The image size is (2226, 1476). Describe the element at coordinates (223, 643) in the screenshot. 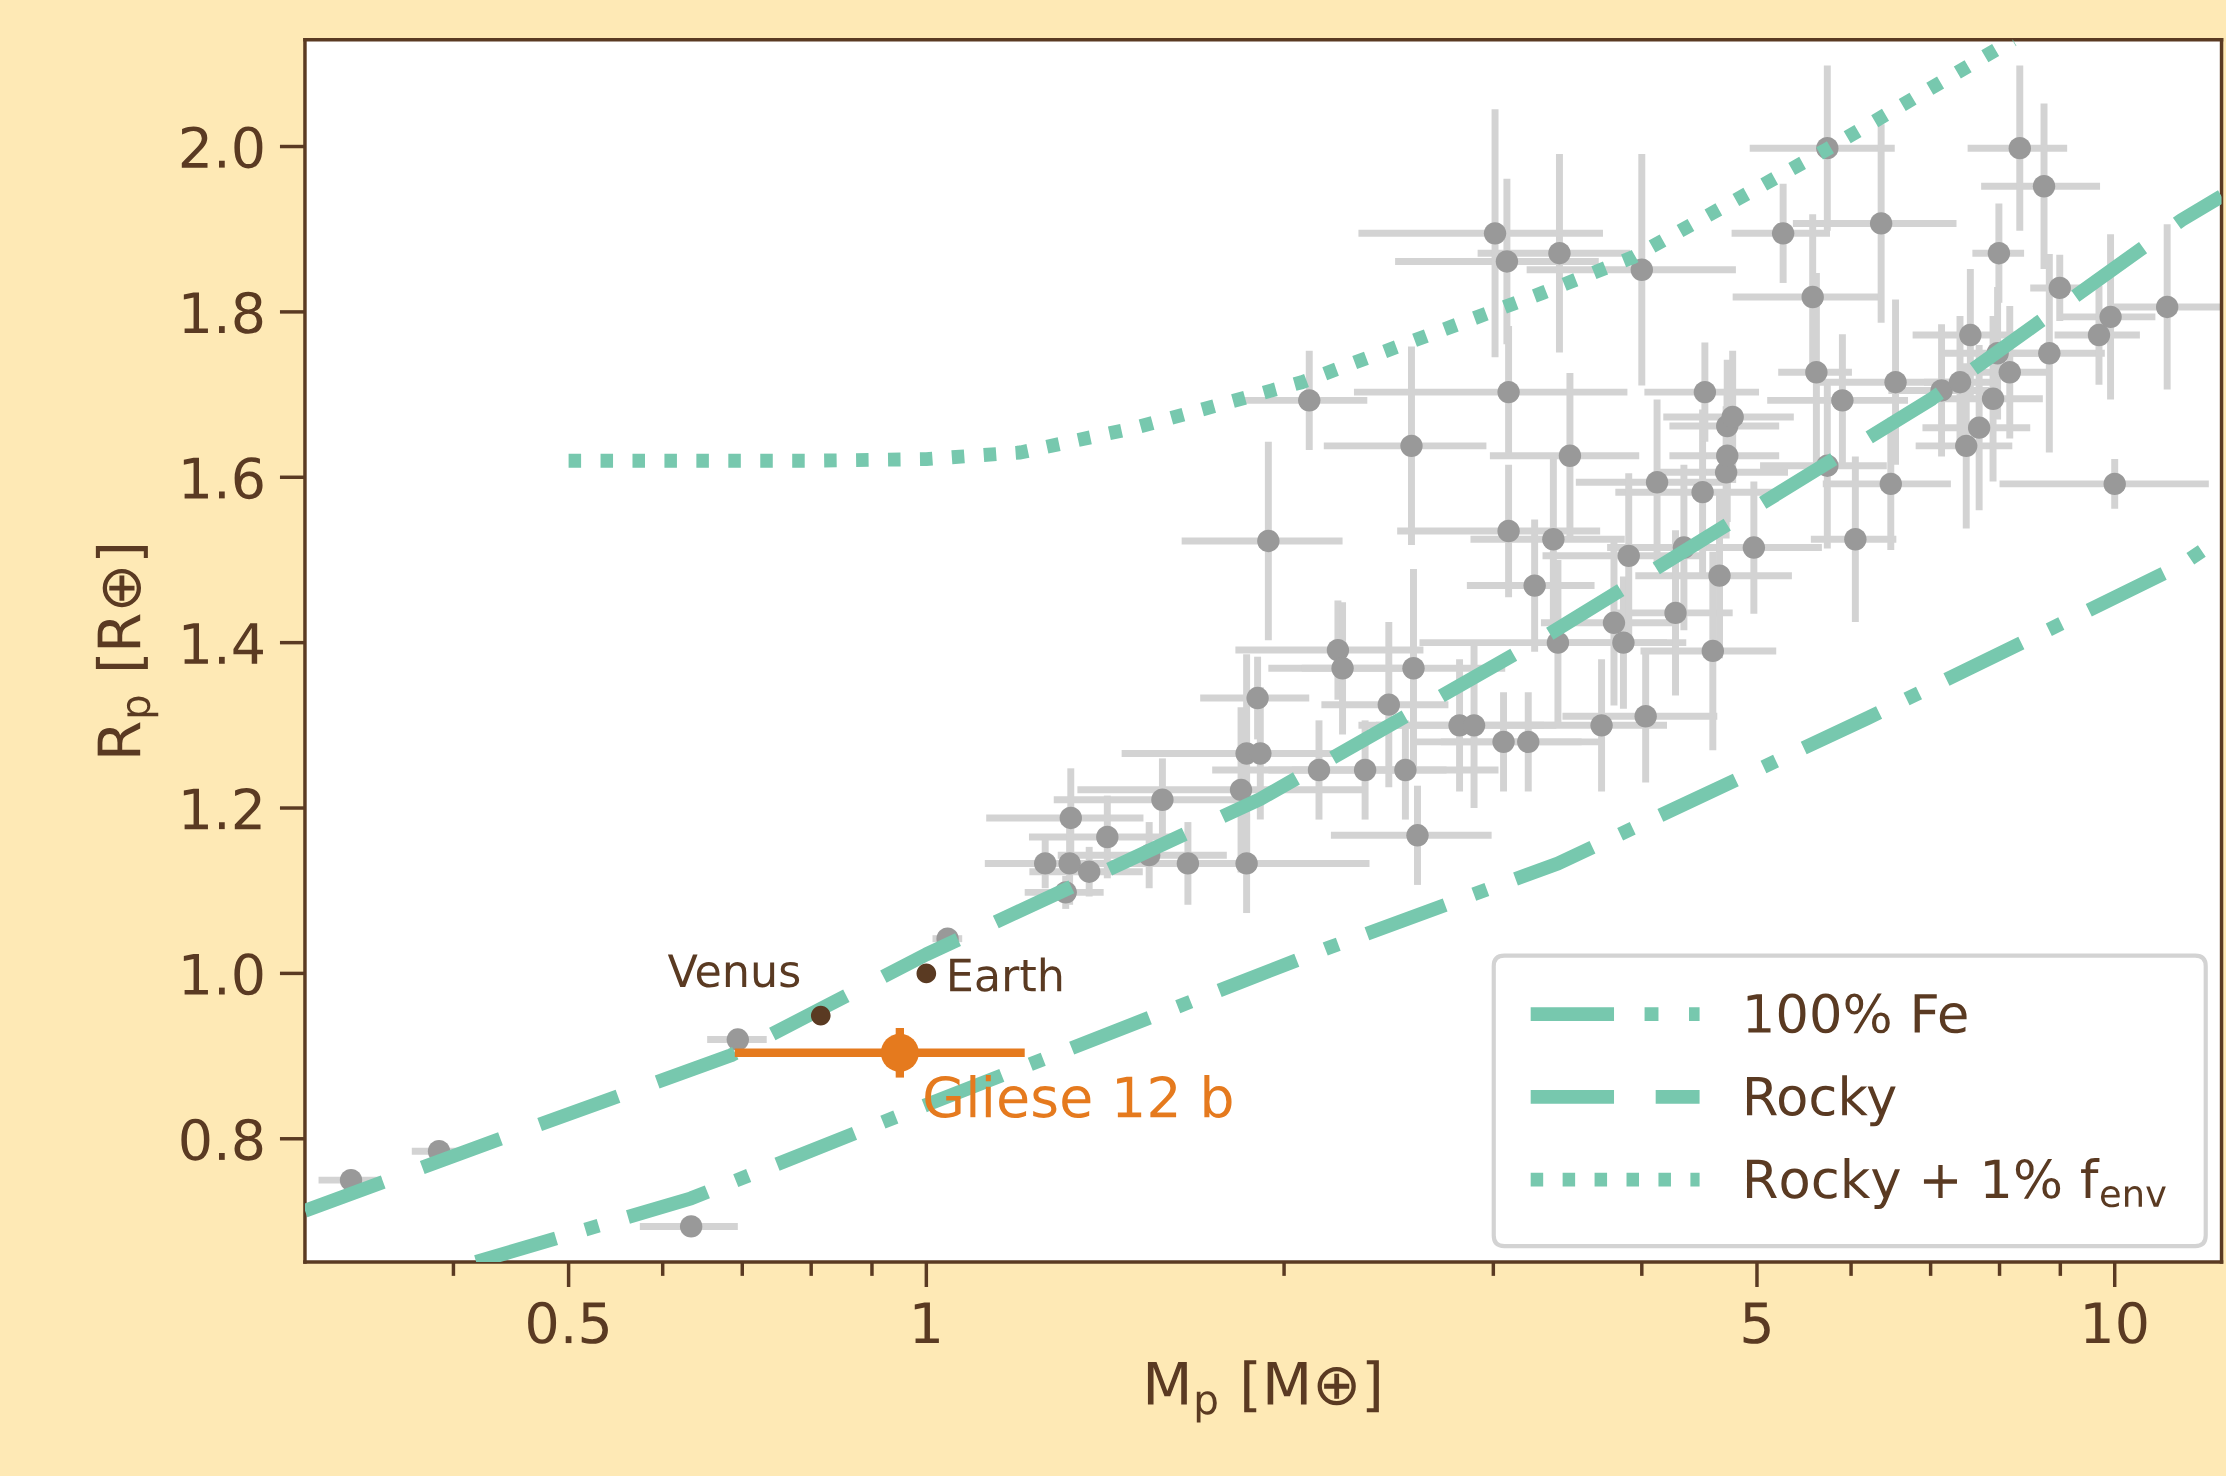

I see `y-tick-label: 1.4` at that location.